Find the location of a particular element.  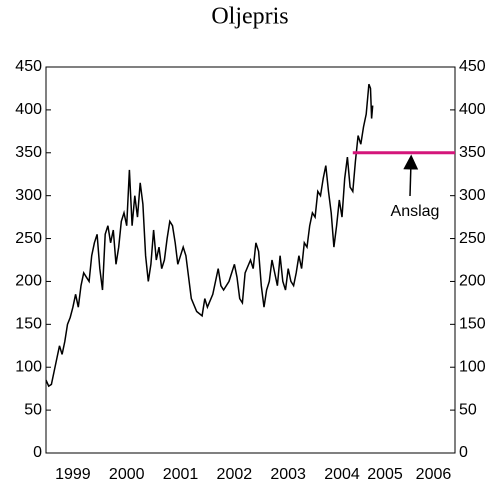

x-tick-label: 2002 is located at coordinates (235, 474).